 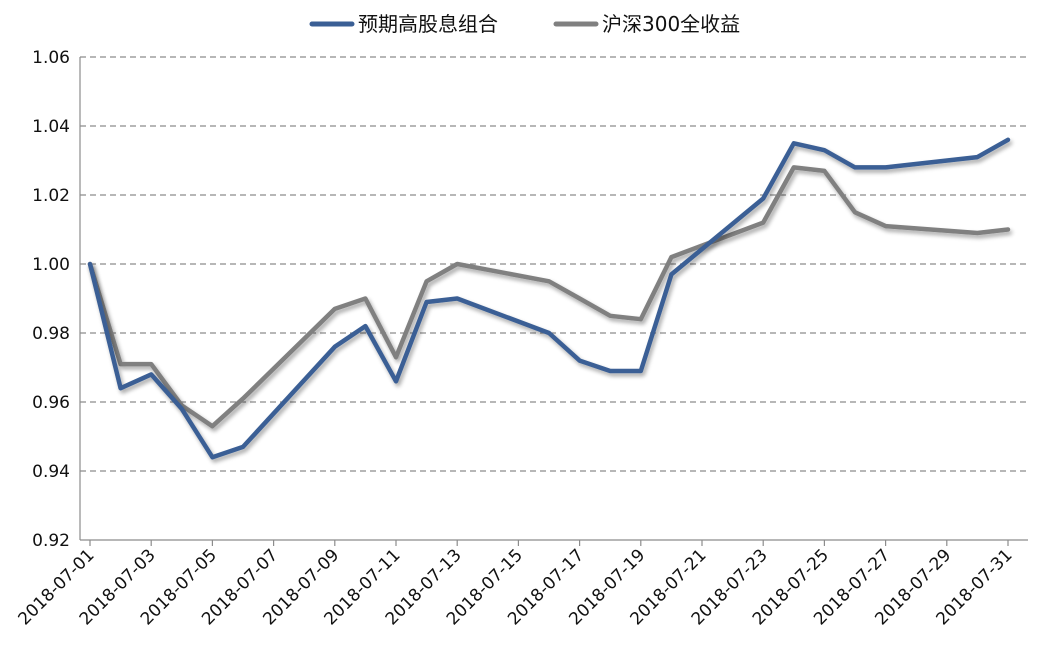 I want to click on chart-legend: 预期高股息组合 沪深300全收益, so click(x=524, y=24).